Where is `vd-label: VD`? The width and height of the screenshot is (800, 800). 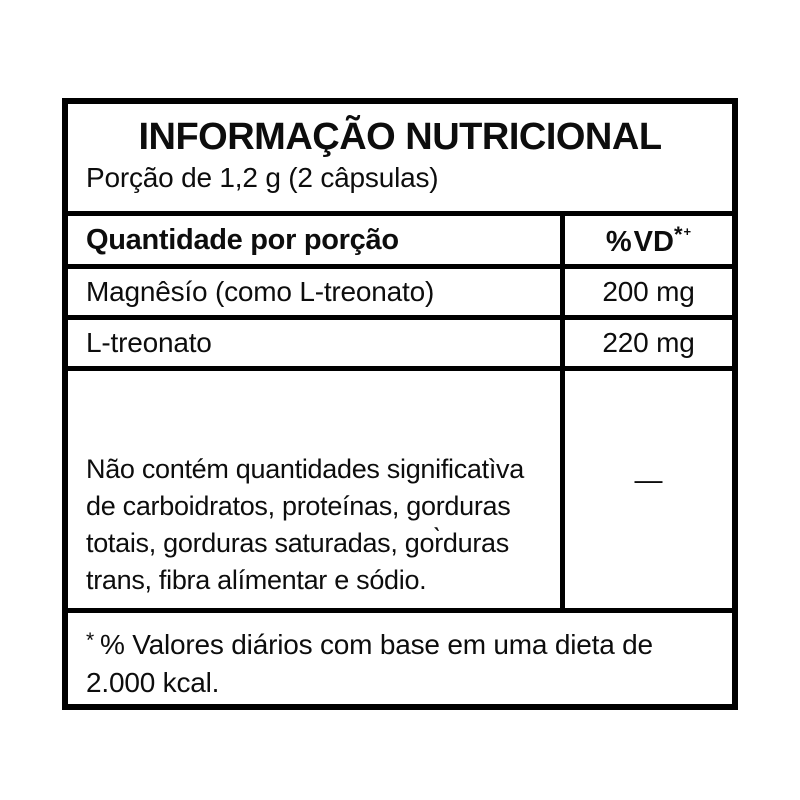
vd-label: VD is located at coordinates (653, 241).